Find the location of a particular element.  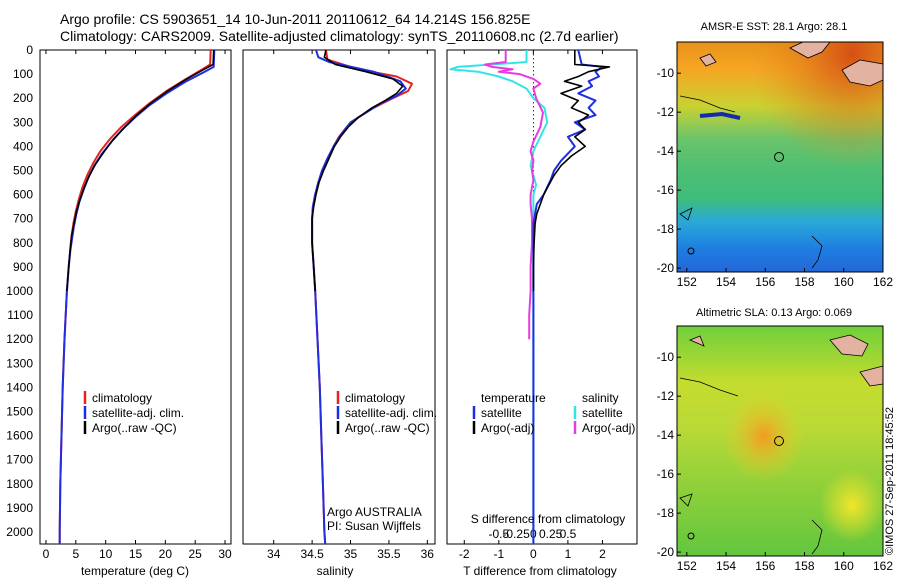

depth-tick-label: 1800 is located at coordinates (19, 484).